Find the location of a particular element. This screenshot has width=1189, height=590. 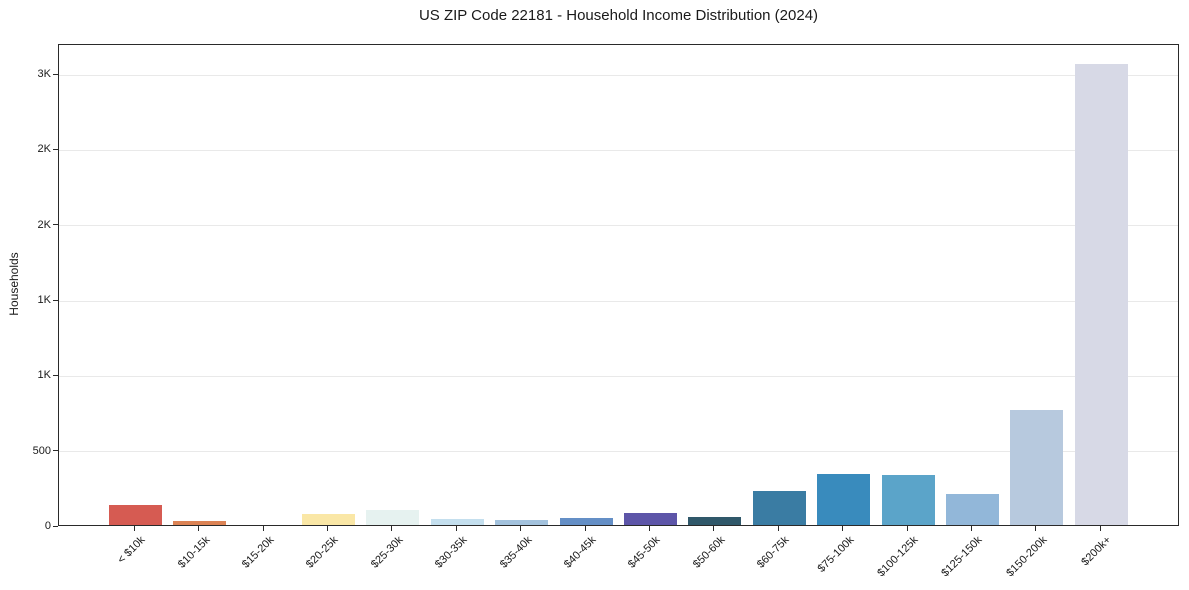

bar-200k is located at coordinates (1101, 294).